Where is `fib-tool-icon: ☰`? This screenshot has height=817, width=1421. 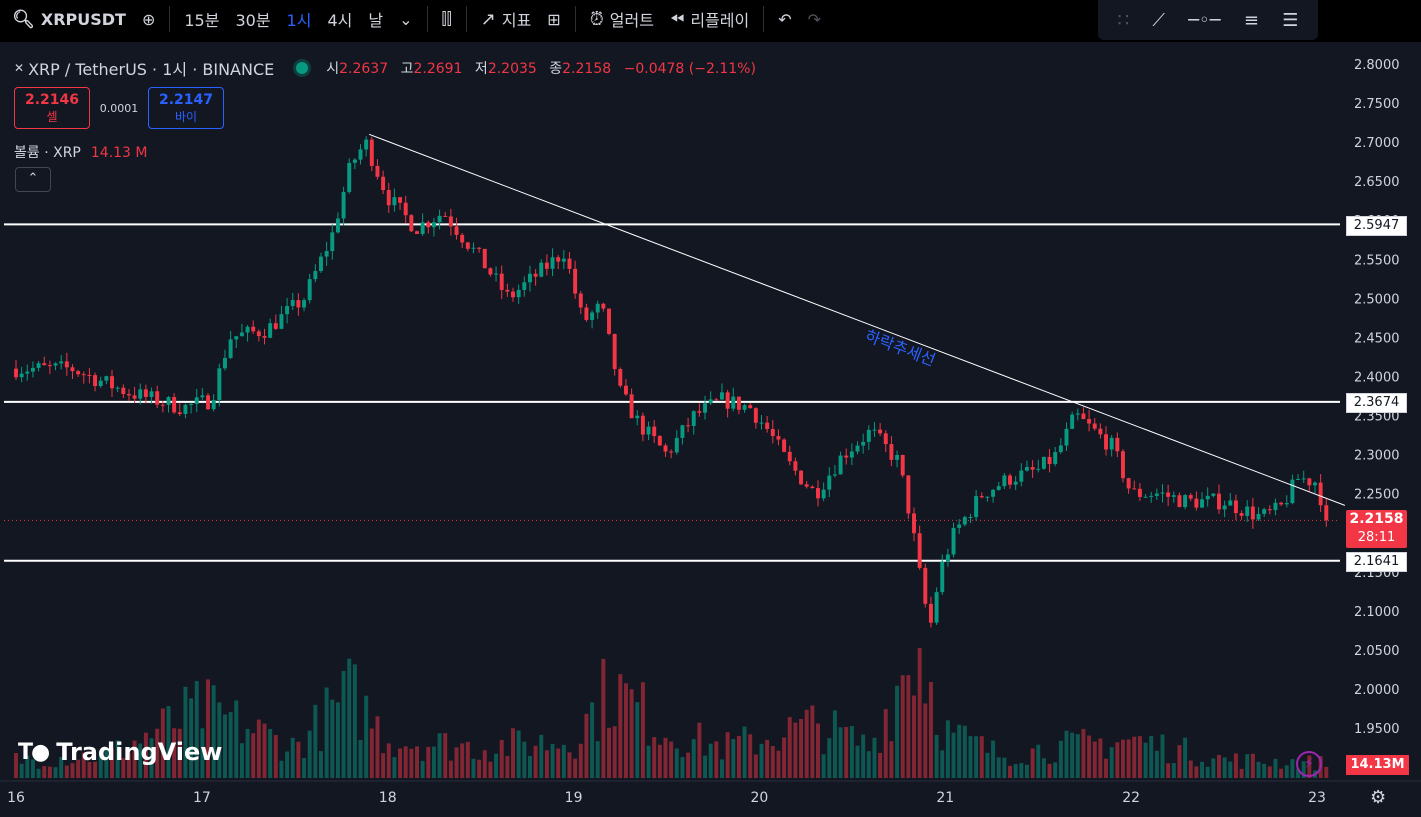 fib-tool-icon: ☰ is located at coordinates (1290, 20).